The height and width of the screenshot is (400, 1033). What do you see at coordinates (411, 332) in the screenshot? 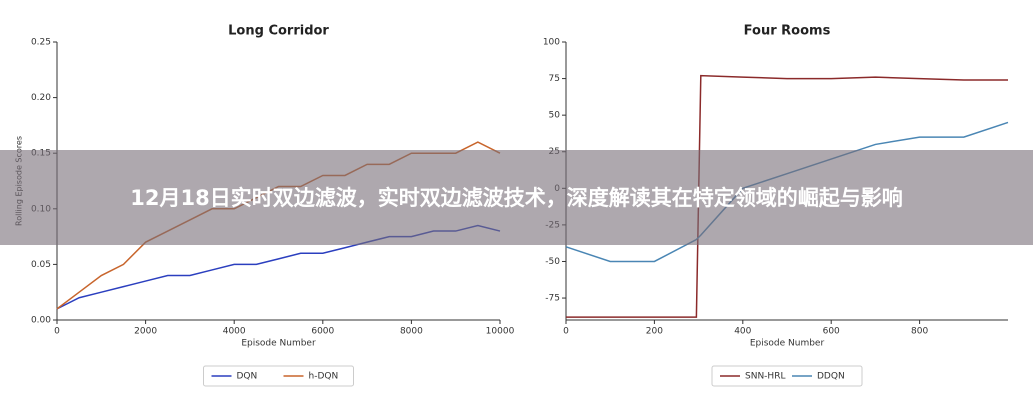
I see `x-tick-label: 8000` at bounding box center [411, 332].